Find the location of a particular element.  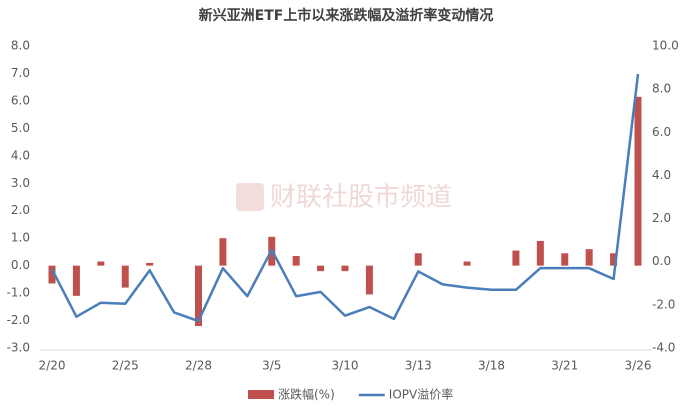

watermark: 财联社股市频道 is located at coordinates (361, 198).